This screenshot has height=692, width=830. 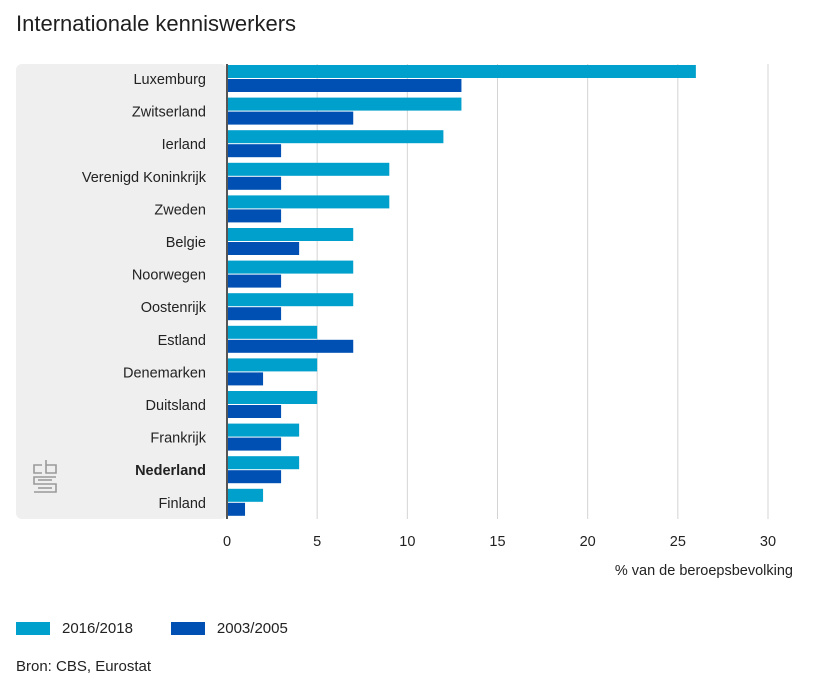 What do you see at coordinates (678, 542) in the screenshot?
I see `x-tick-label: 25` at bounding box center [678, 542].